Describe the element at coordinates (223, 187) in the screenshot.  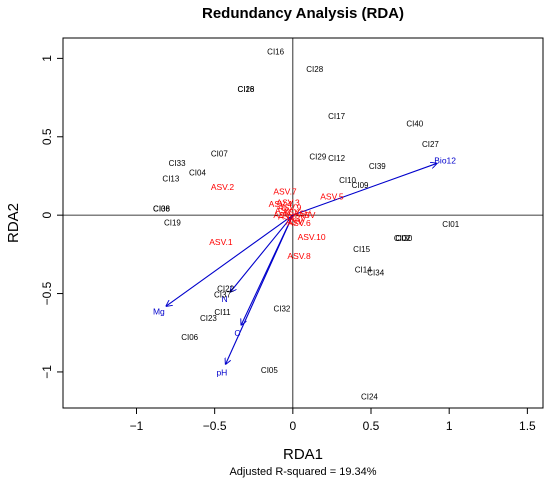
I see `species-label: ASV.2` at that location.